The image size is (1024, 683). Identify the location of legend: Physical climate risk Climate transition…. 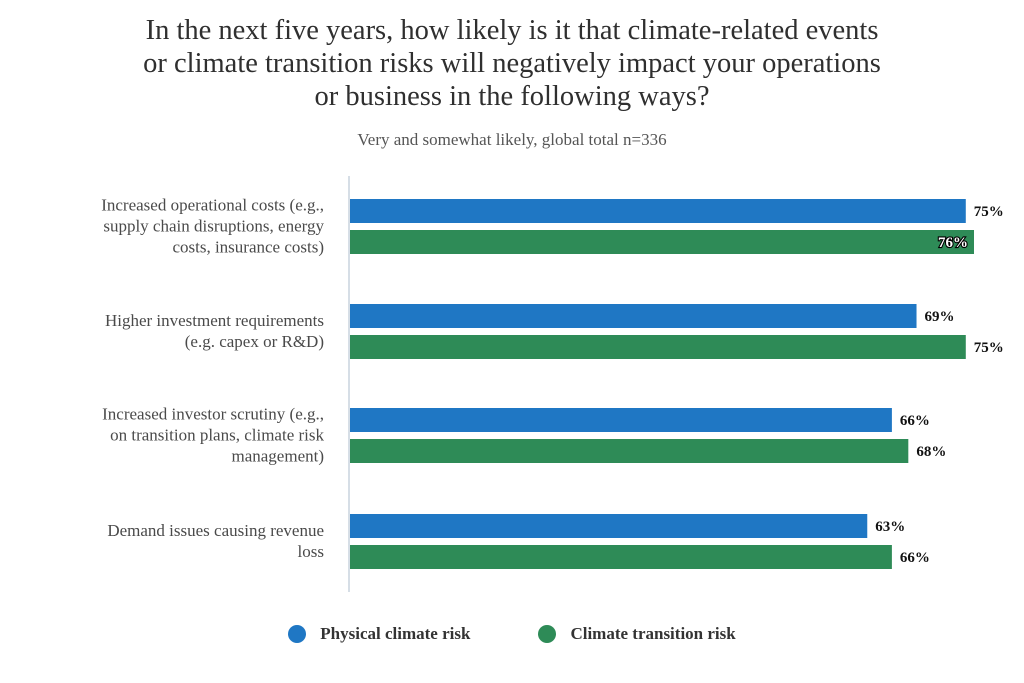
(512, 634).